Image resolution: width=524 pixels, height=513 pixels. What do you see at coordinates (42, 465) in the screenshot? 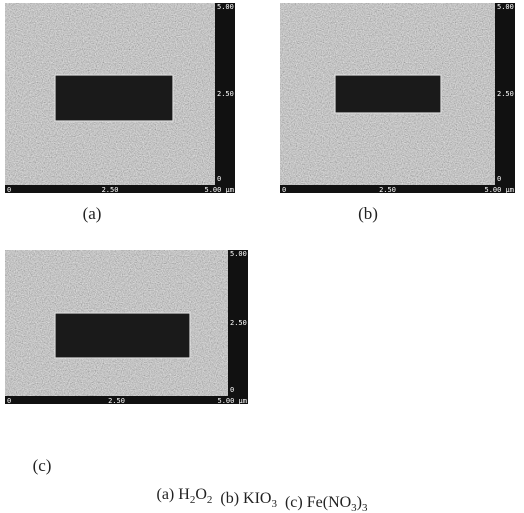
I see `panel-label: (c)` at bounding box center [42, 465].